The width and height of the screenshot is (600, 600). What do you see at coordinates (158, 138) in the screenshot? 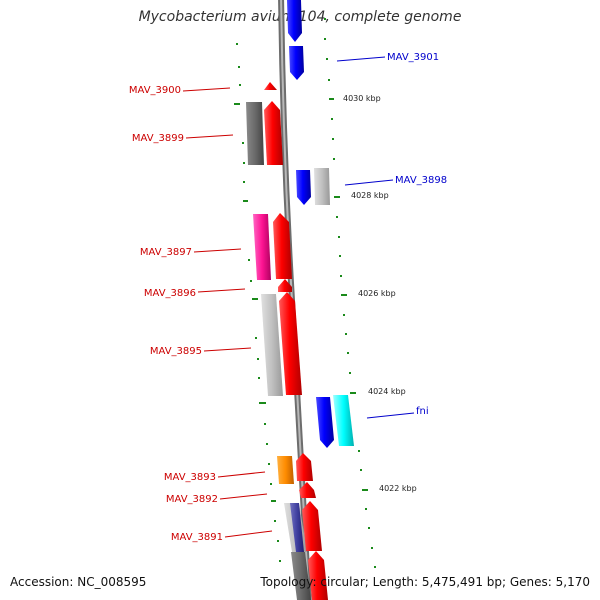
I see `label-mav3899: MAV_3899` at bounding box center [158, 138].